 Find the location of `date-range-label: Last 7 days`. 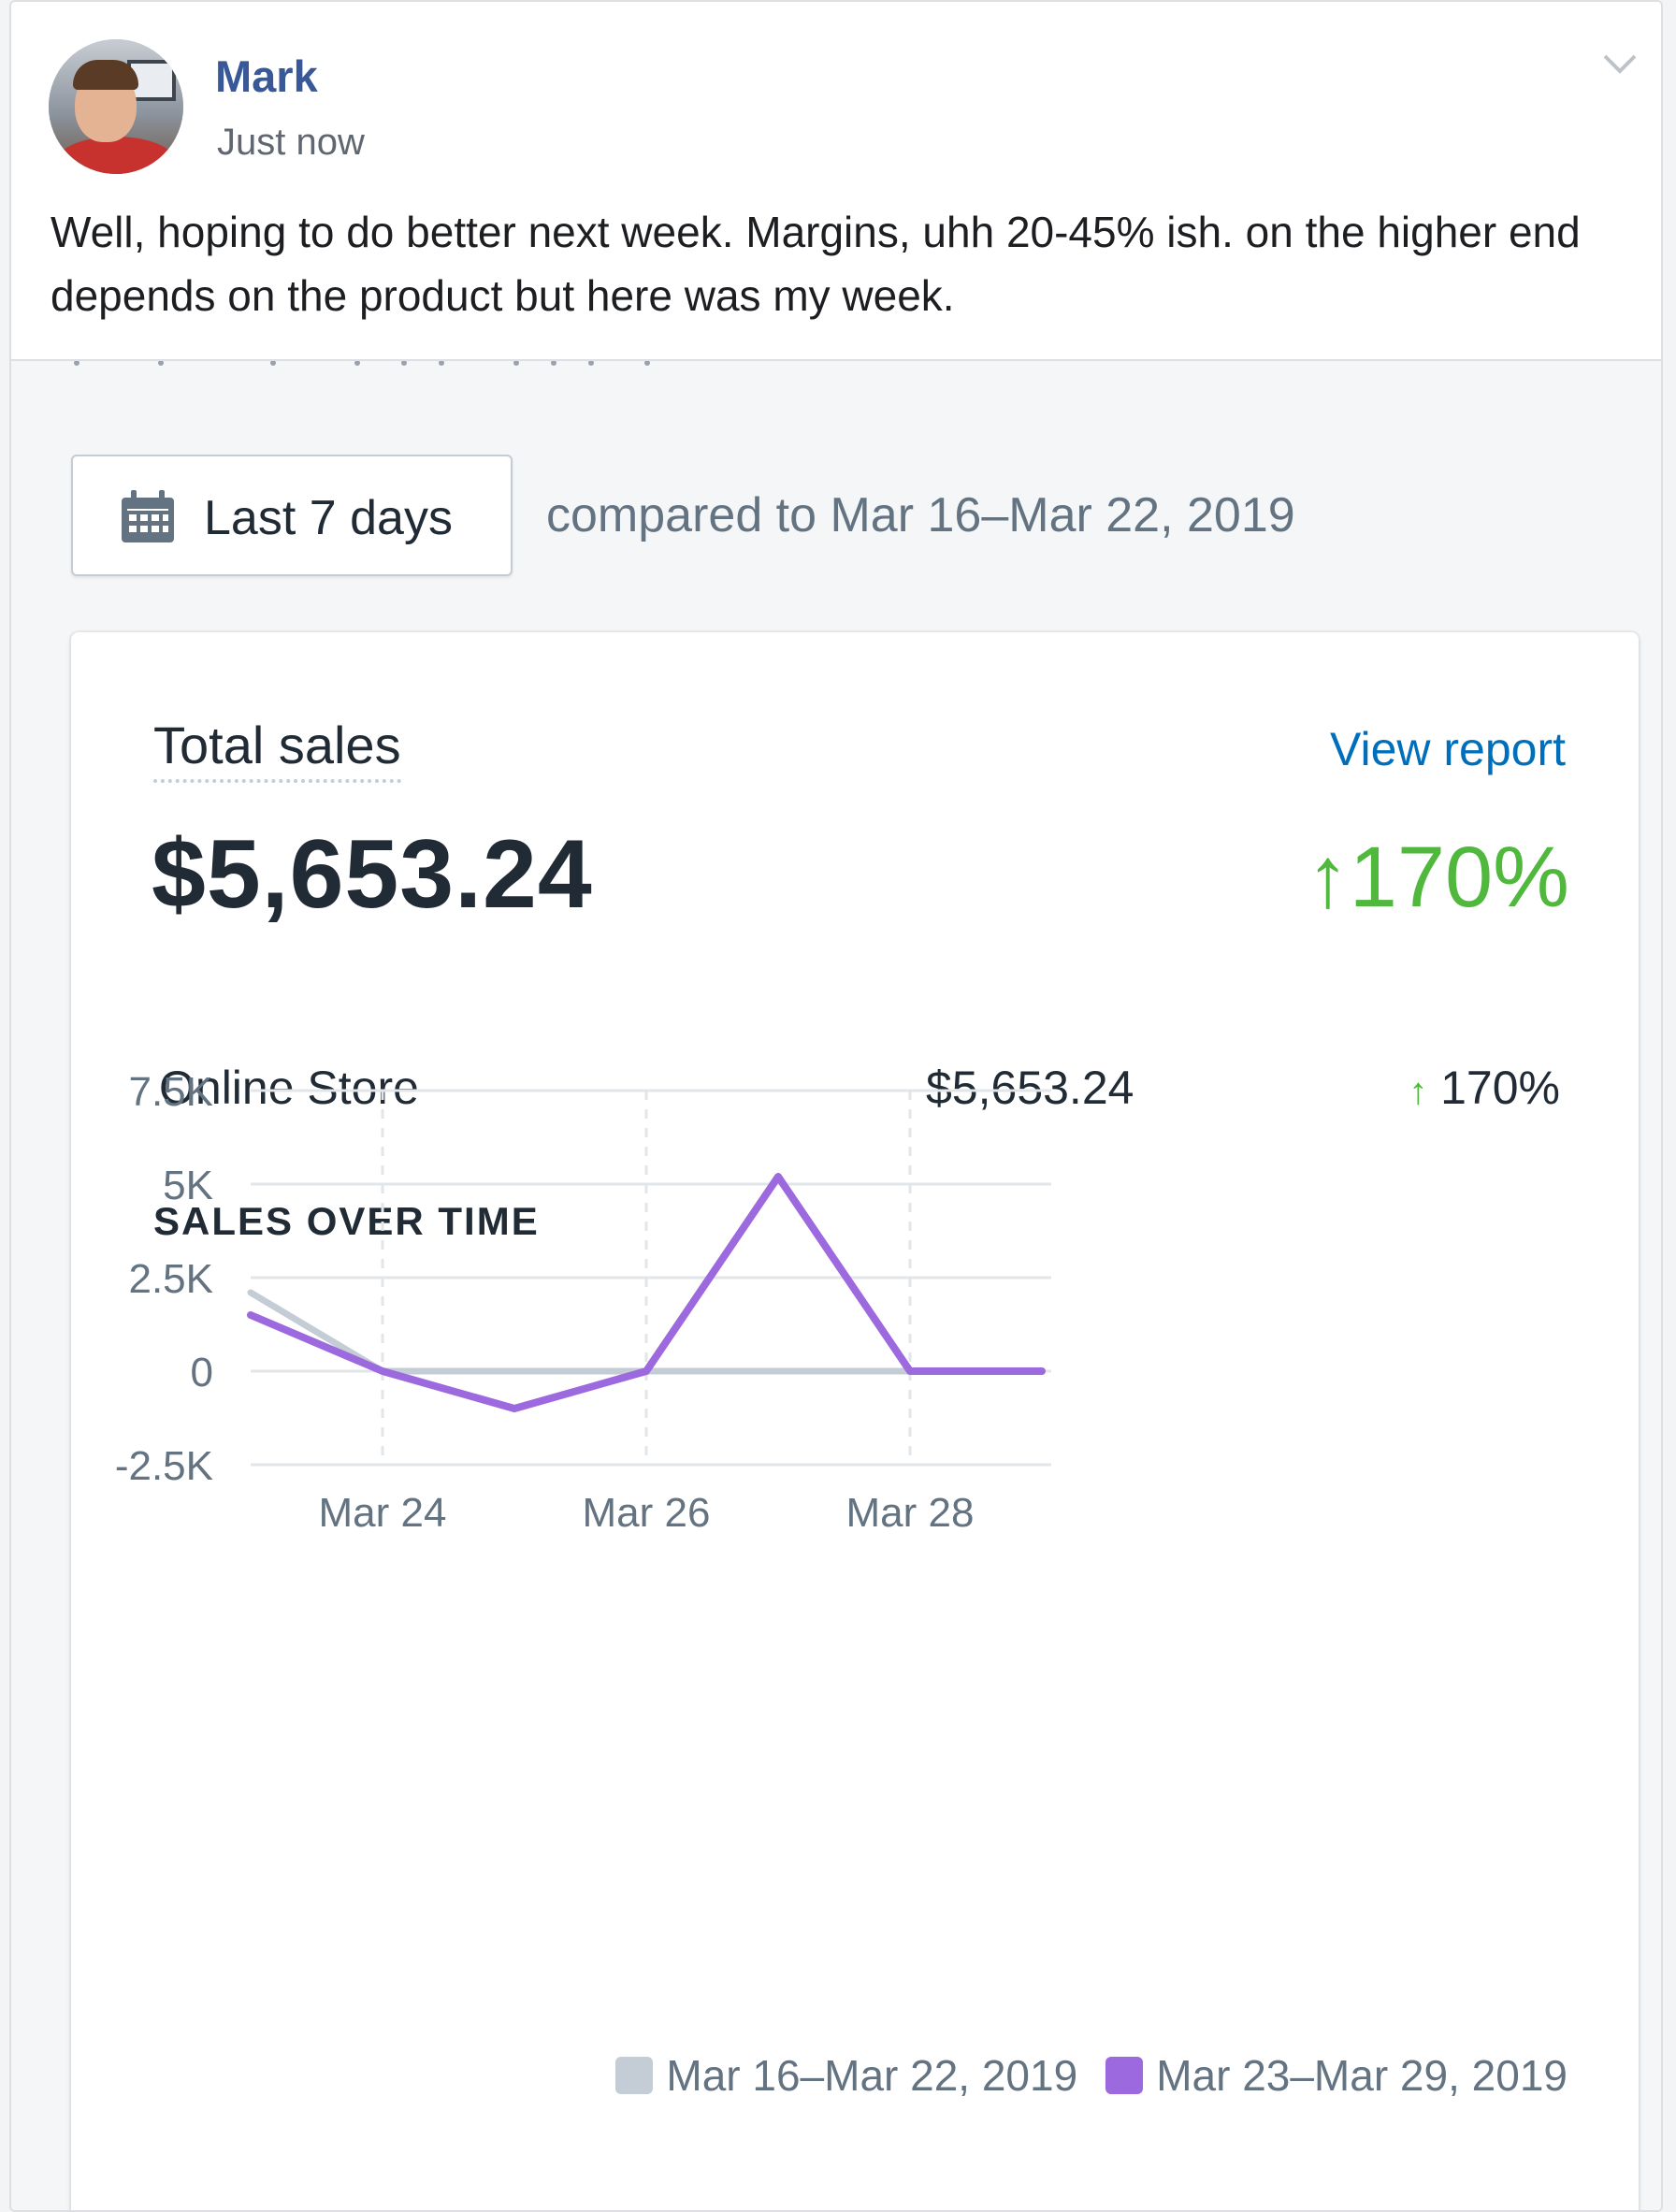

date-range-label: Last 7 days is located at coordinates (328, 518).